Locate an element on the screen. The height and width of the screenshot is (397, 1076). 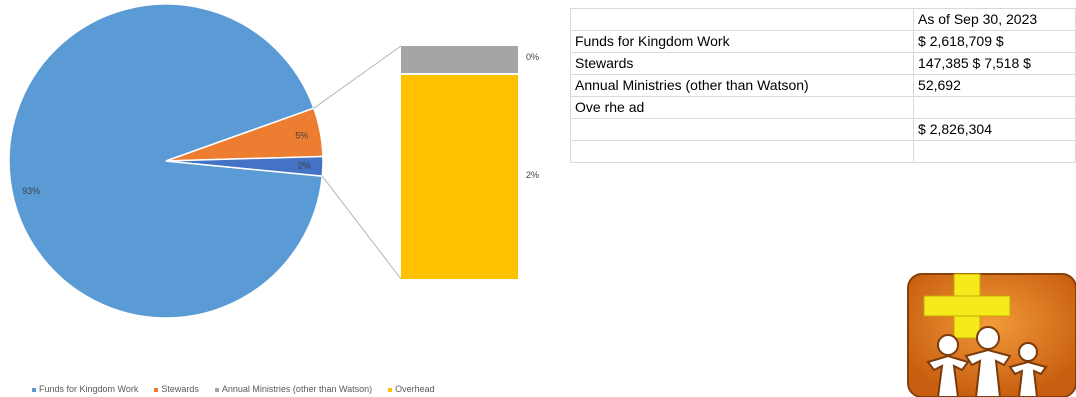
legend-label: Overhead is located at coordinates (415, 389).